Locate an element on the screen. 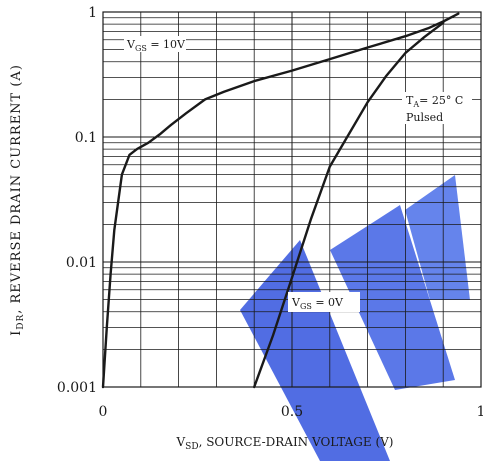 This screenshot has width=483, height=461. annotation-ta-line2: Pulsed is located at coordinates (424, 117).